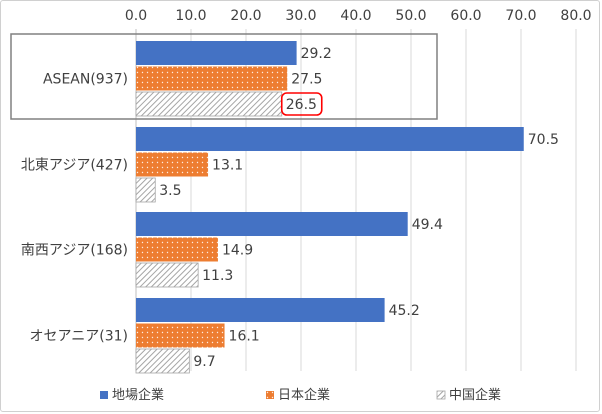  What do you see at coordinates (170, 191) in the screenshot?
I see `data-label: 3.5` at bounding box center [170, 191].